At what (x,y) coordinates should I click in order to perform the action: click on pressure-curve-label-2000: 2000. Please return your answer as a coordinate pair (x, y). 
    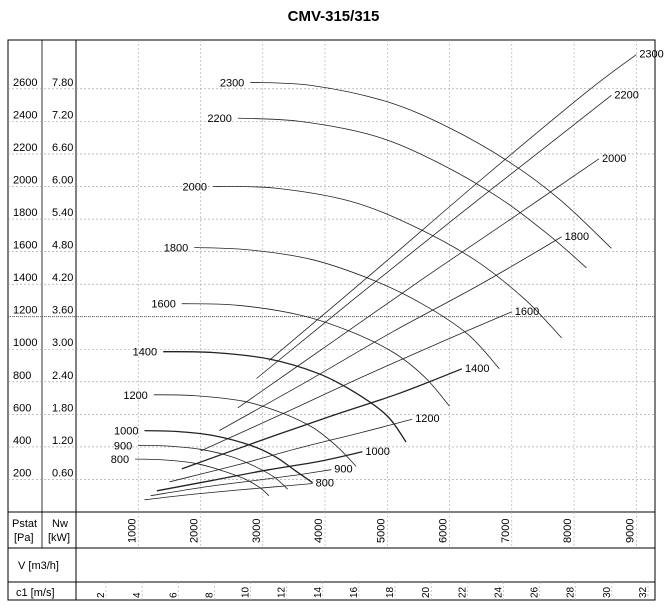
    Looking at the image, I should click on (194, 187).